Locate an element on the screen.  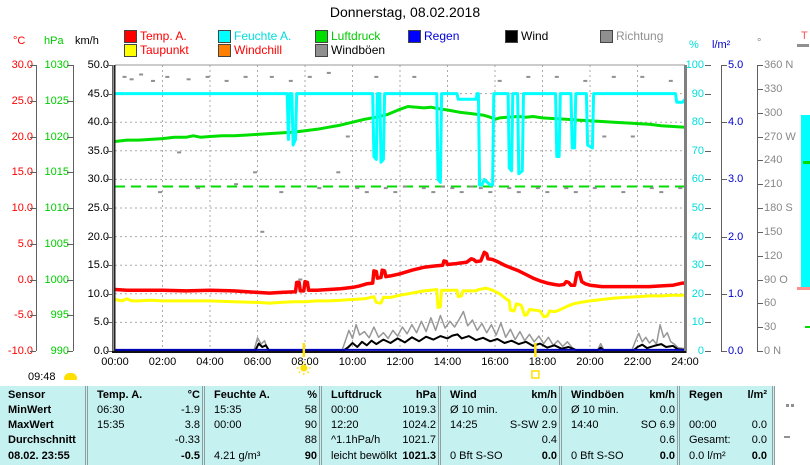
table-cell: MaxWert is located at coordinates (44, 425).